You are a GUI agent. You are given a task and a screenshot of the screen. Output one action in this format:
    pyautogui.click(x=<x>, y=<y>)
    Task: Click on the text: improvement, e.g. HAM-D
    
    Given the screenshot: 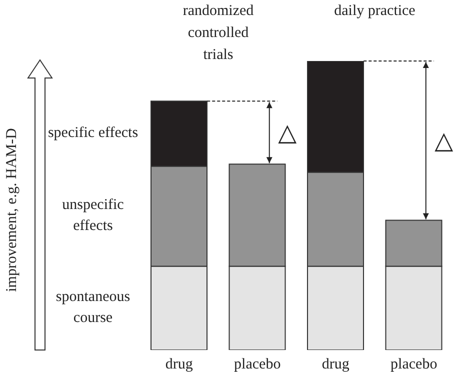 What is the action you would take?
    pyautogui.click(x=12, y=210)
    